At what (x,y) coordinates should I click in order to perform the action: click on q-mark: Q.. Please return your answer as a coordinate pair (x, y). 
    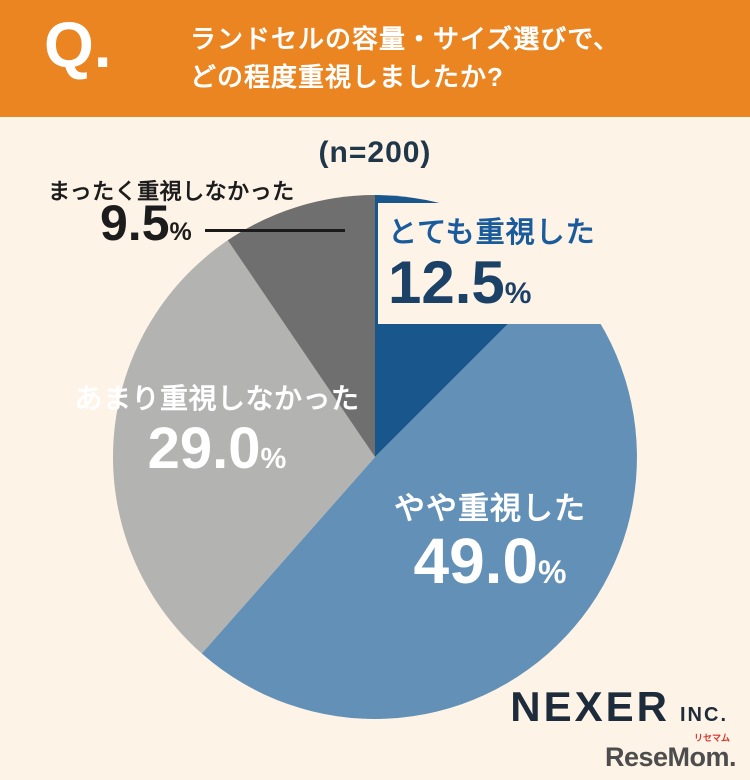
    Looking at the image, I should click on (78, 45).